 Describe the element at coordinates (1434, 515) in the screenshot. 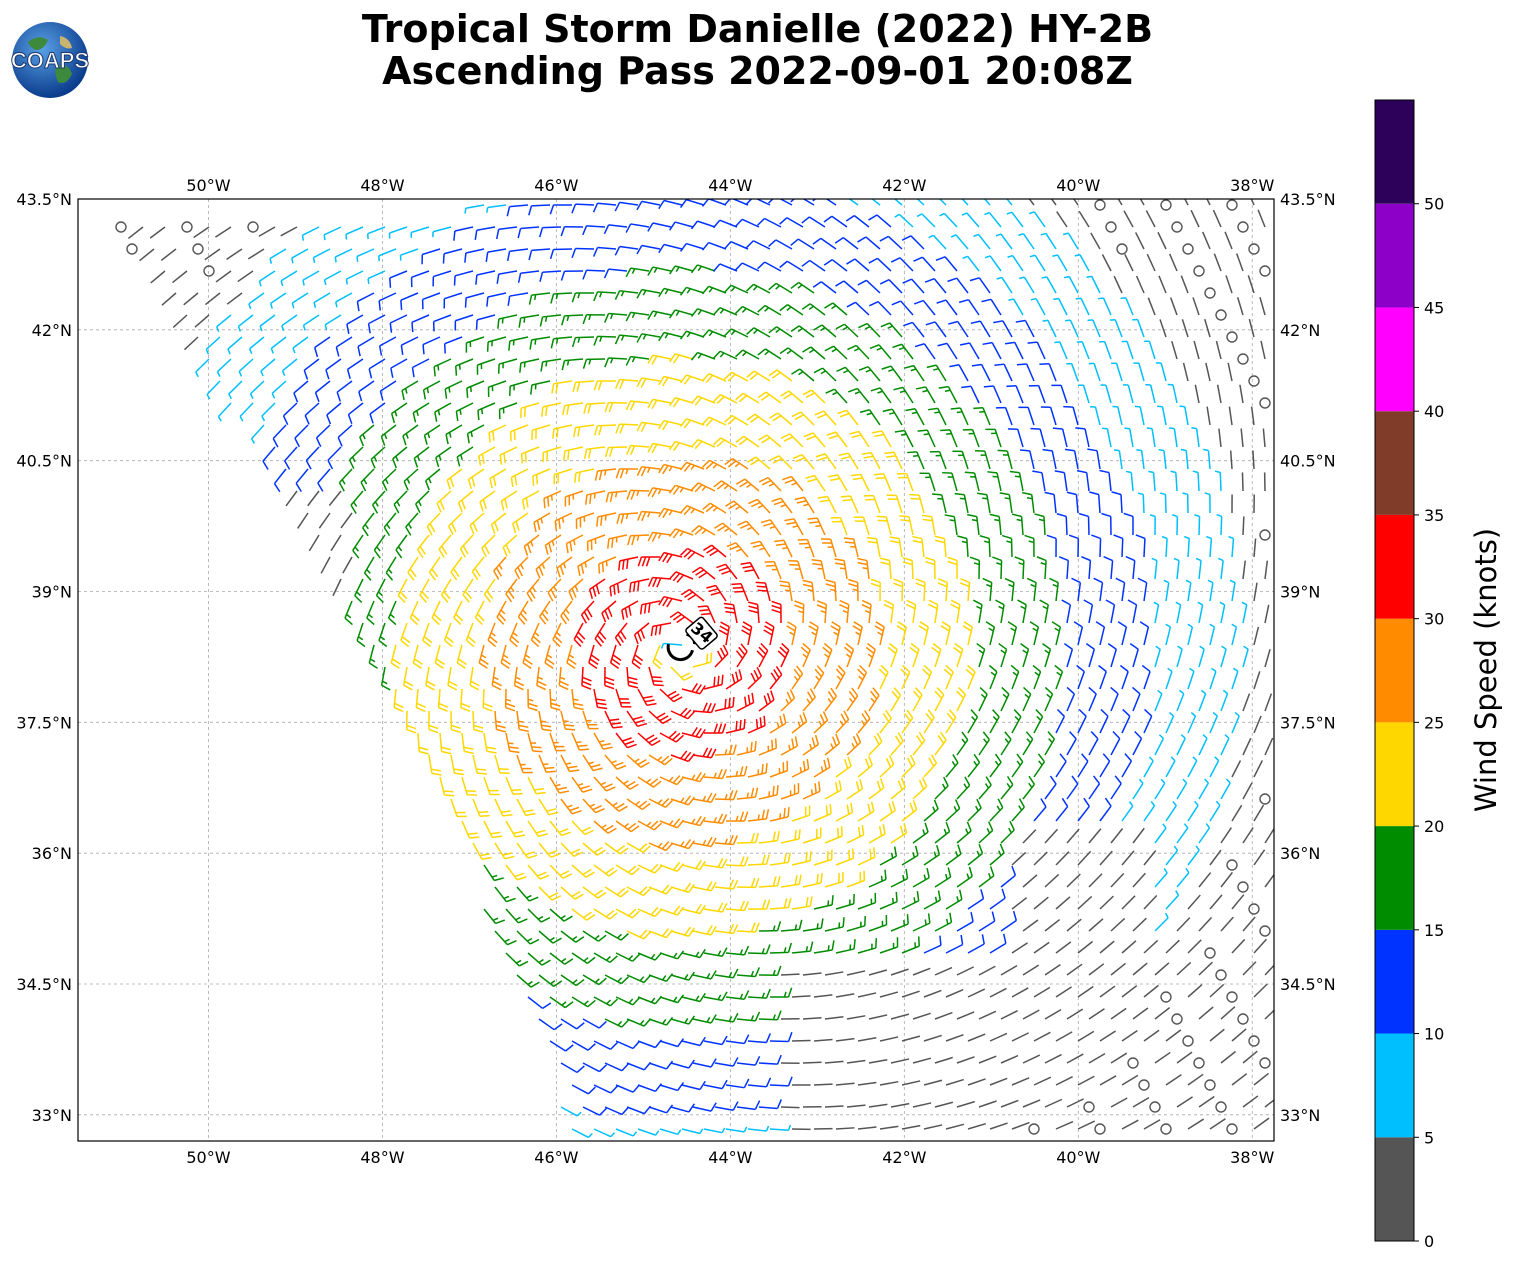

I see `colorbar-tick-label: 35` at that location.